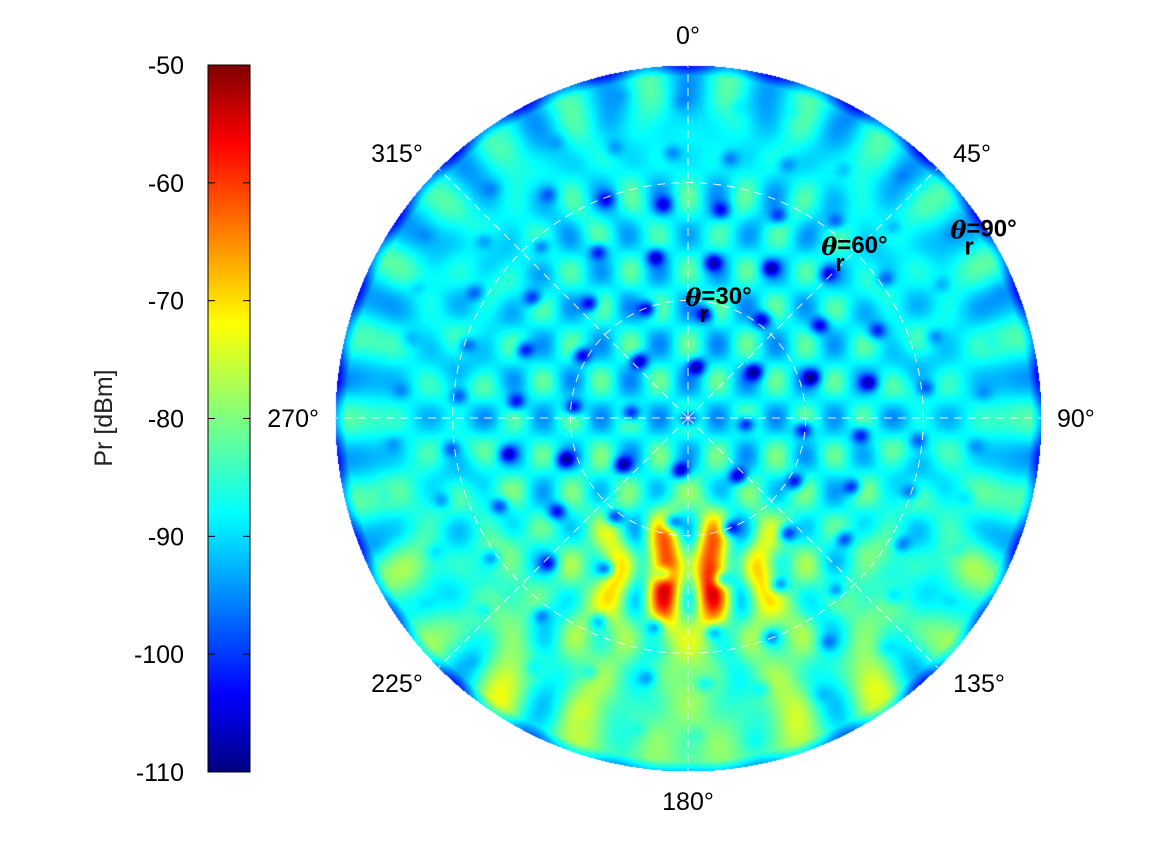 Image resolution: width=1160 pixels, height=868 pixels. Describe the element at coordinates (104, 417) in the screenshot. I see `colorbar-label: Pr [dBm]` at that location.